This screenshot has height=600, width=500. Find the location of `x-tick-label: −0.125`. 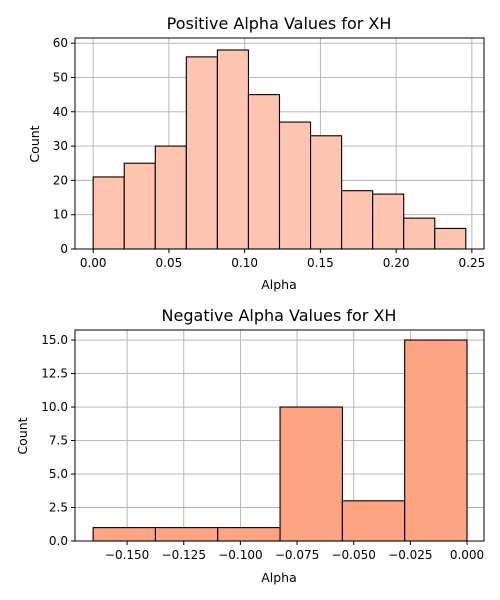

x-tick-label: −0.125 is located at coordinates (184, 555).